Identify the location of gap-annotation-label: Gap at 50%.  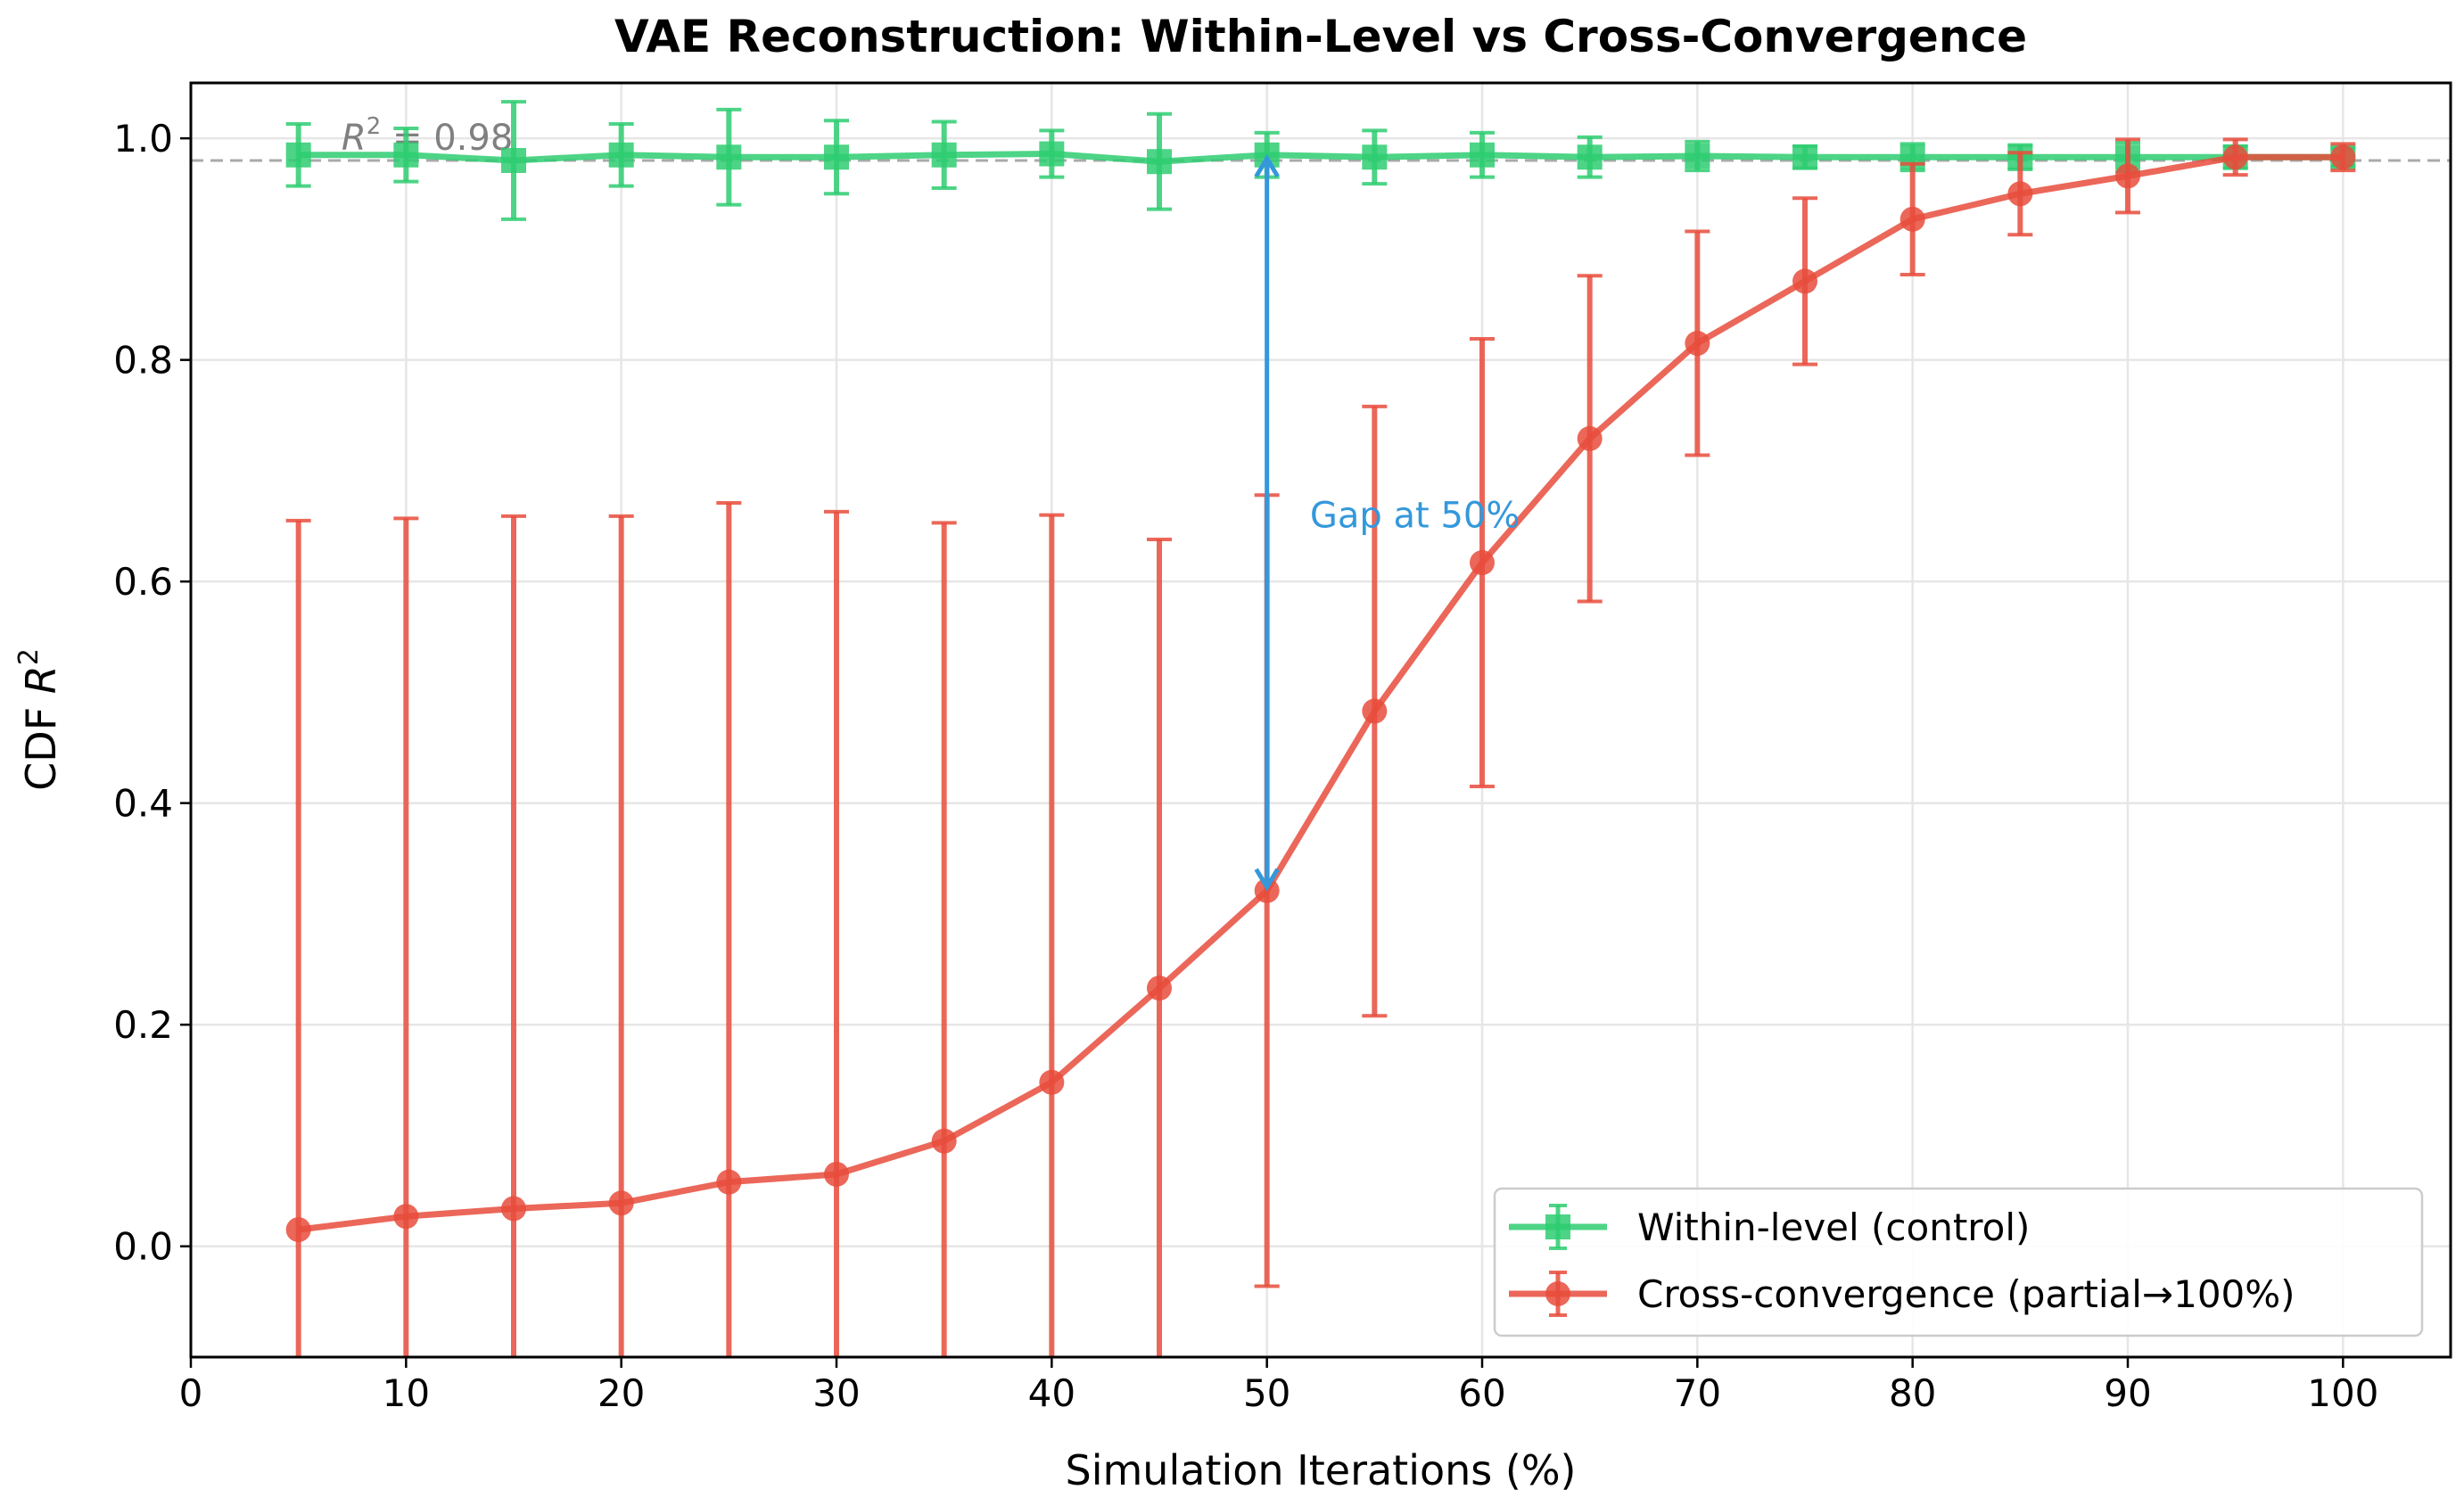
(1415, 516).